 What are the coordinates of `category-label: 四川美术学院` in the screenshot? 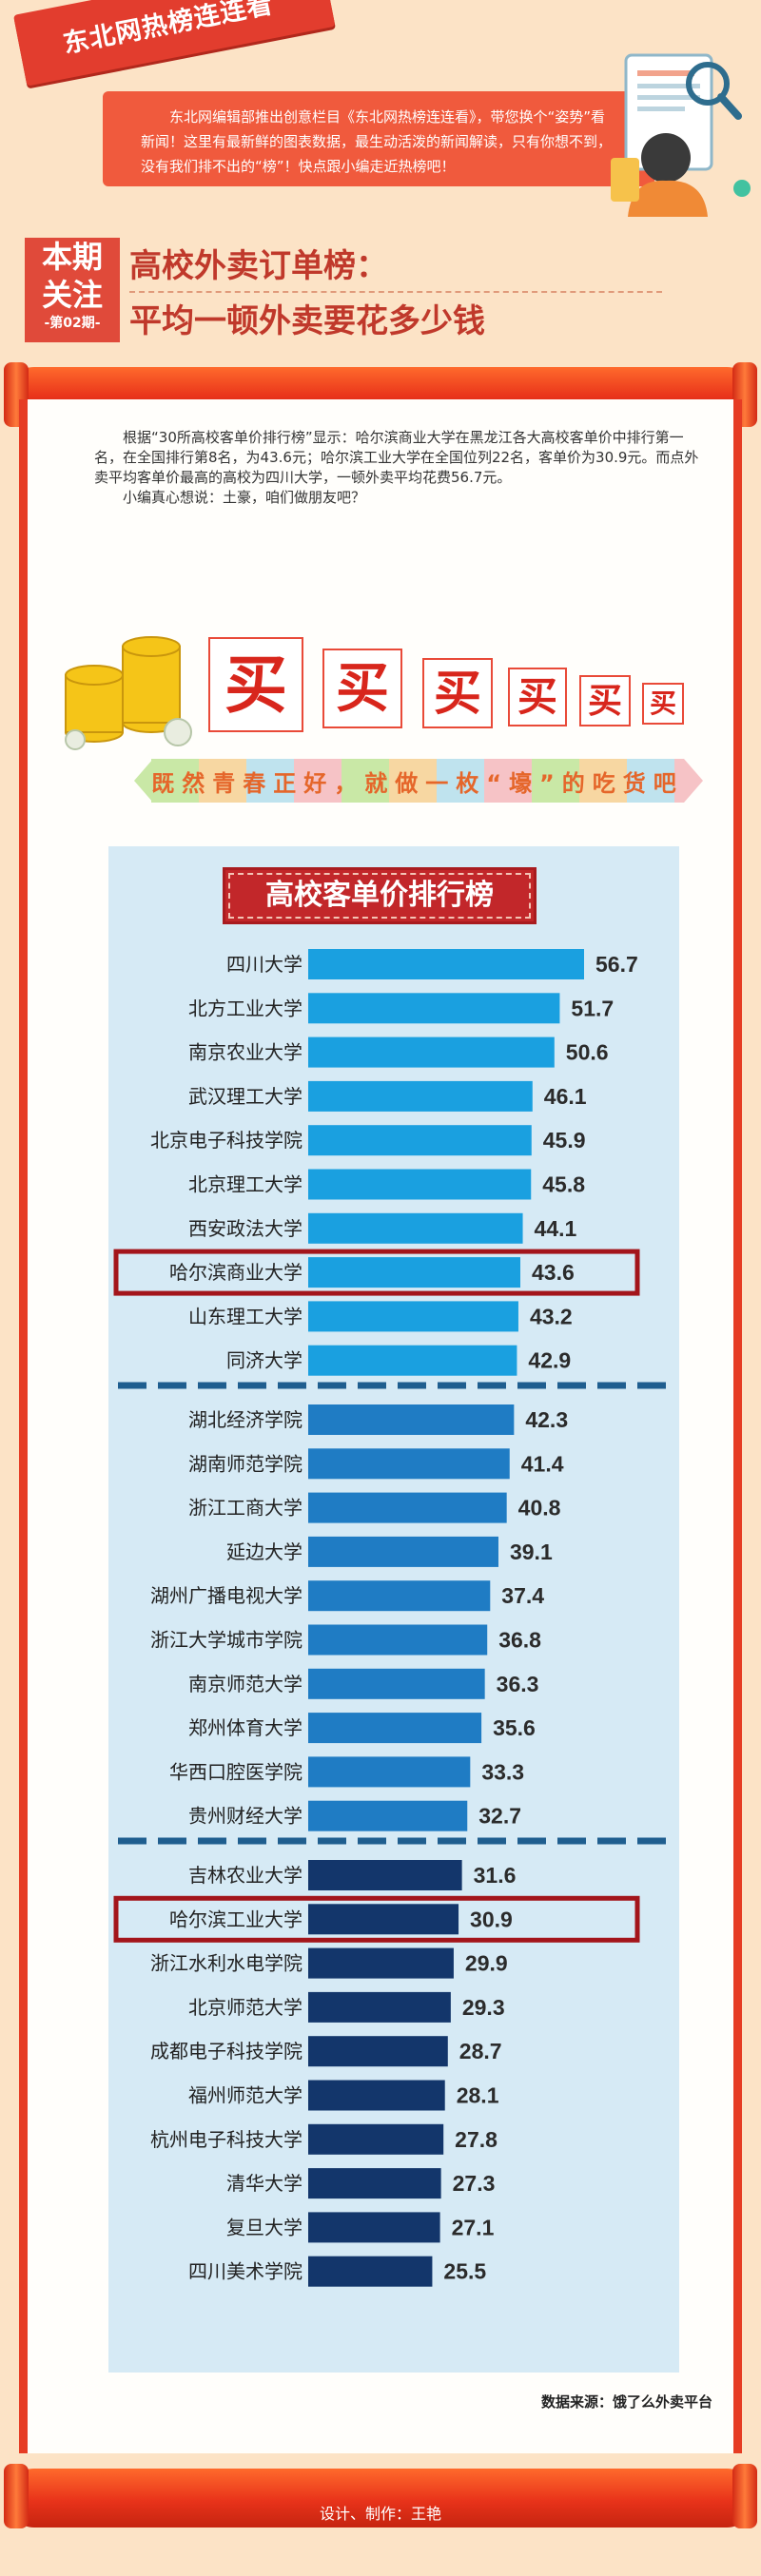 It's located at (245, 2272).